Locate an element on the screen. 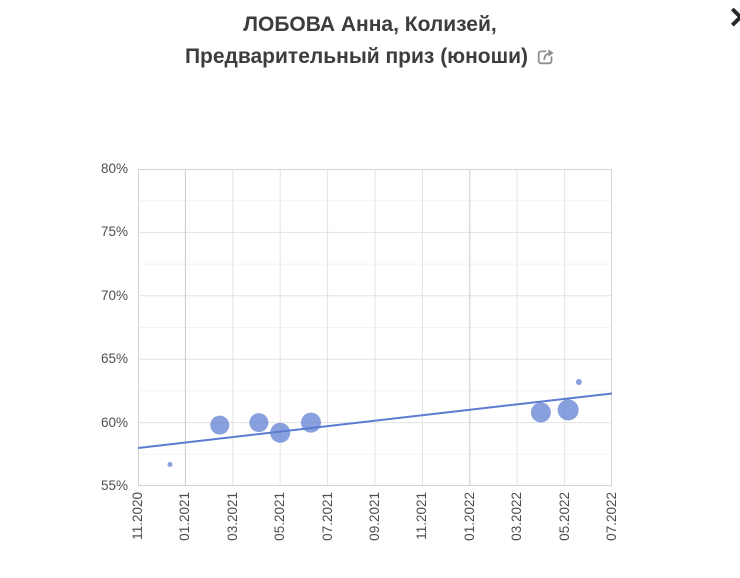 The width and height of the screenshot is (740, 578). y-axis-label: 55% is located at coordinates (114, 485).